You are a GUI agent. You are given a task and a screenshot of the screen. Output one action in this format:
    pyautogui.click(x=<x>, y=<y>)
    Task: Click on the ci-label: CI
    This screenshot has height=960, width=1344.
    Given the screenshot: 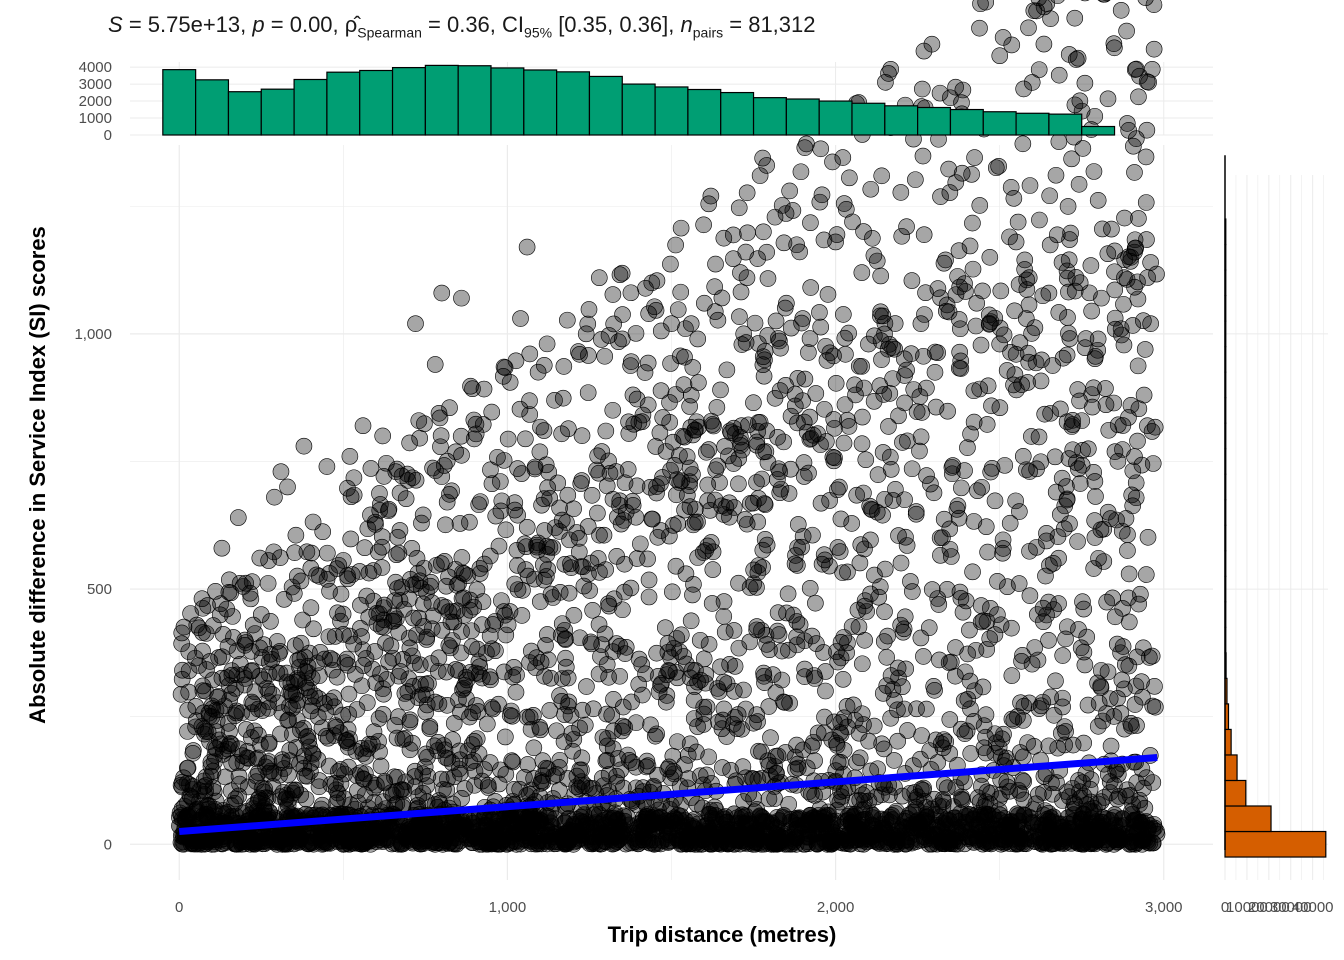 What is the action you would take?
    pyautogui.click(x=513, y=24)
    